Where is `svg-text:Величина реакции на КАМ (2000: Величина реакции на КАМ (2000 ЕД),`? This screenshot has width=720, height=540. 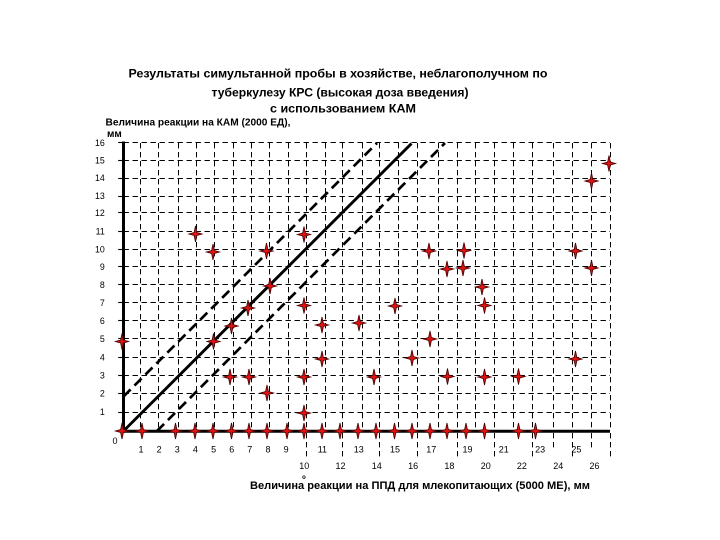 svg-text:Величина реакции на КАМ (2000: Величина реакции на КАМ (2000 ЕД), is located at coordinates (198, 123).